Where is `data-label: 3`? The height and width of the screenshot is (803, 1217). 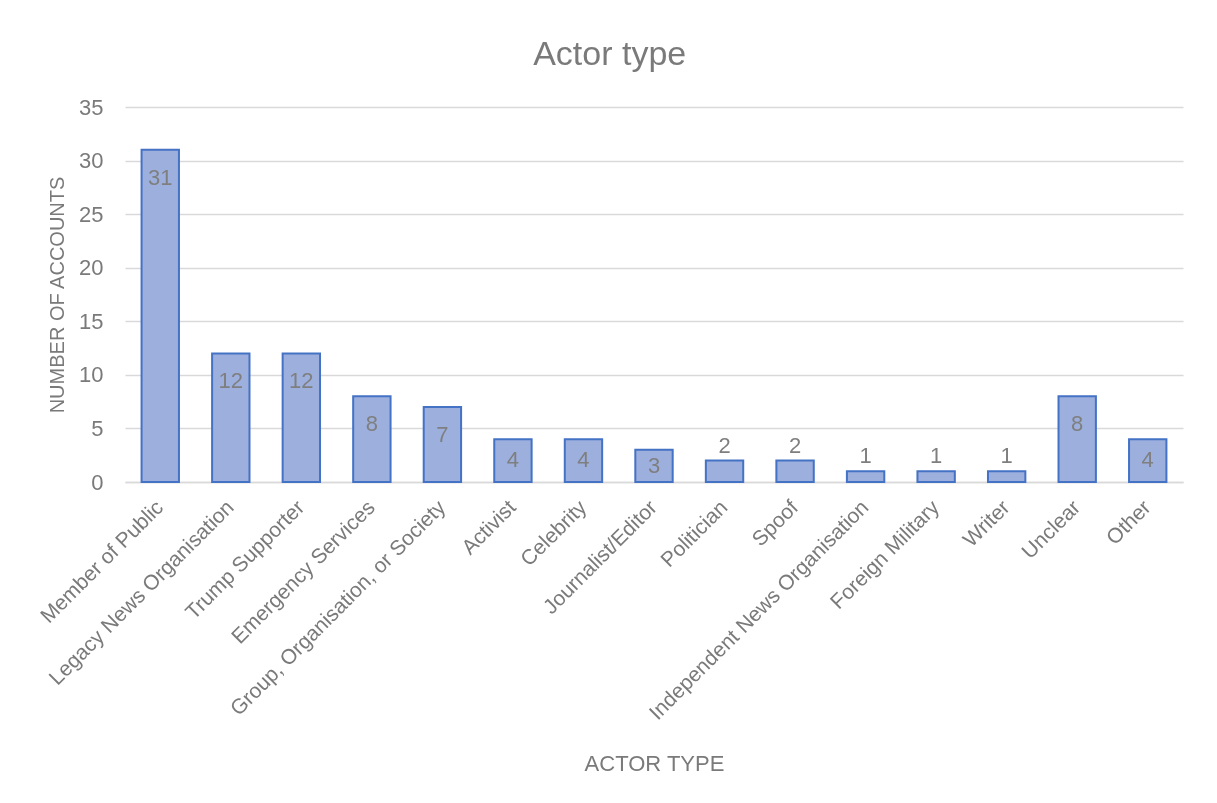
data-label: 3 is located at coordinates (654, 465).